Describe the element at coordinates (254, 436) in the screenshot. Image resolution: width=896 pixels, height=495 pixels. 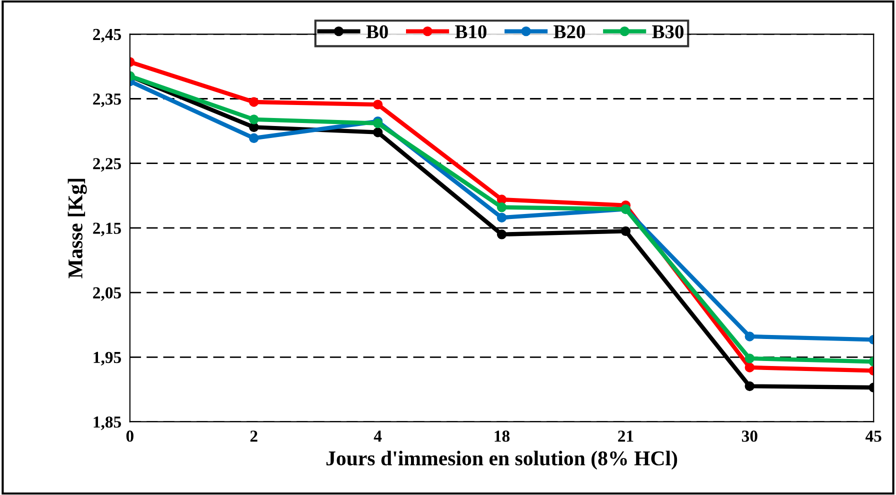
I see `x-tick-label: 2` at that location.